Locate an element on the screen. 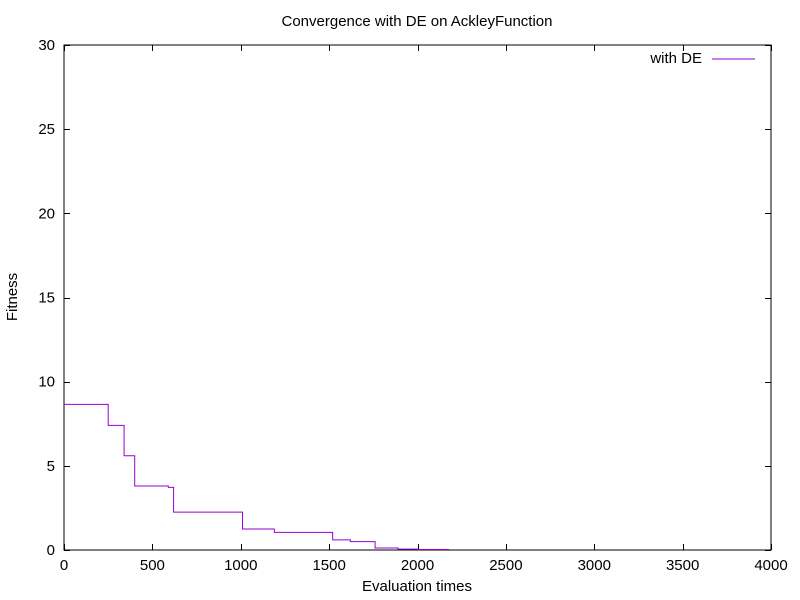 The height and width of the screenshot is (600, 800). legend: with DE is located at coordinates (702, 58).